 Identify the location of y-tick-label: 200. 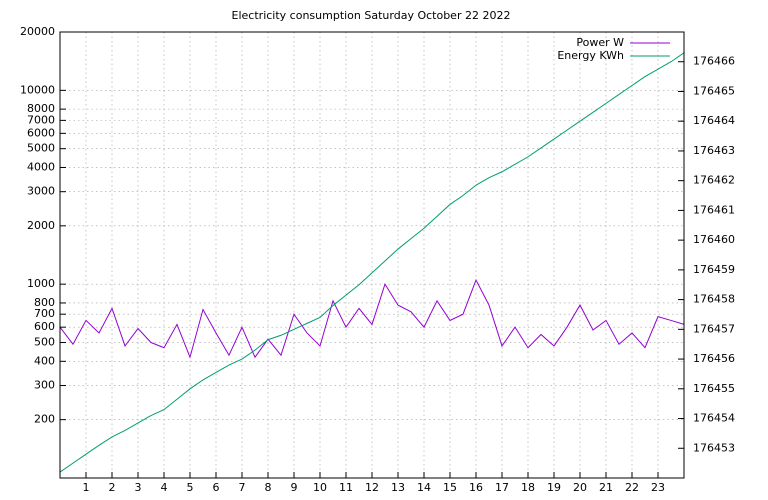
(44, 419).